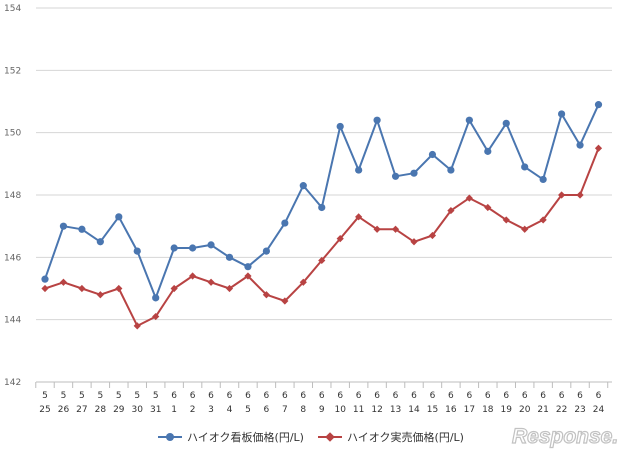  I want to click on x-tick-label-day: 11, so click(358, 410).